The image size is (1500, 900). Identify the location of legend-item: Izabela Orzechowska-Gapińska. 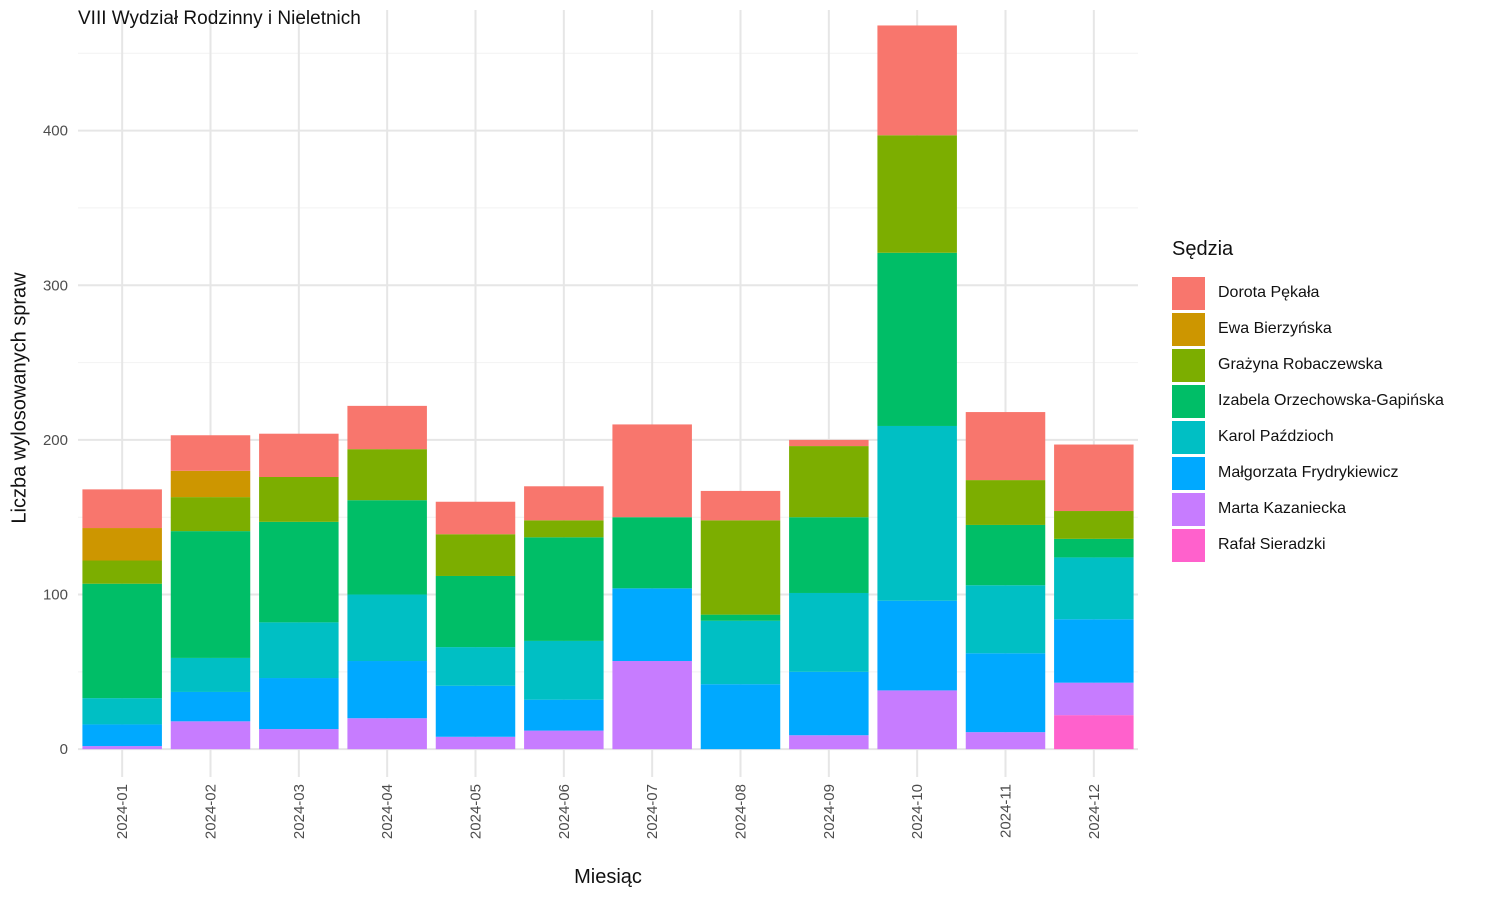
(1308, 401).